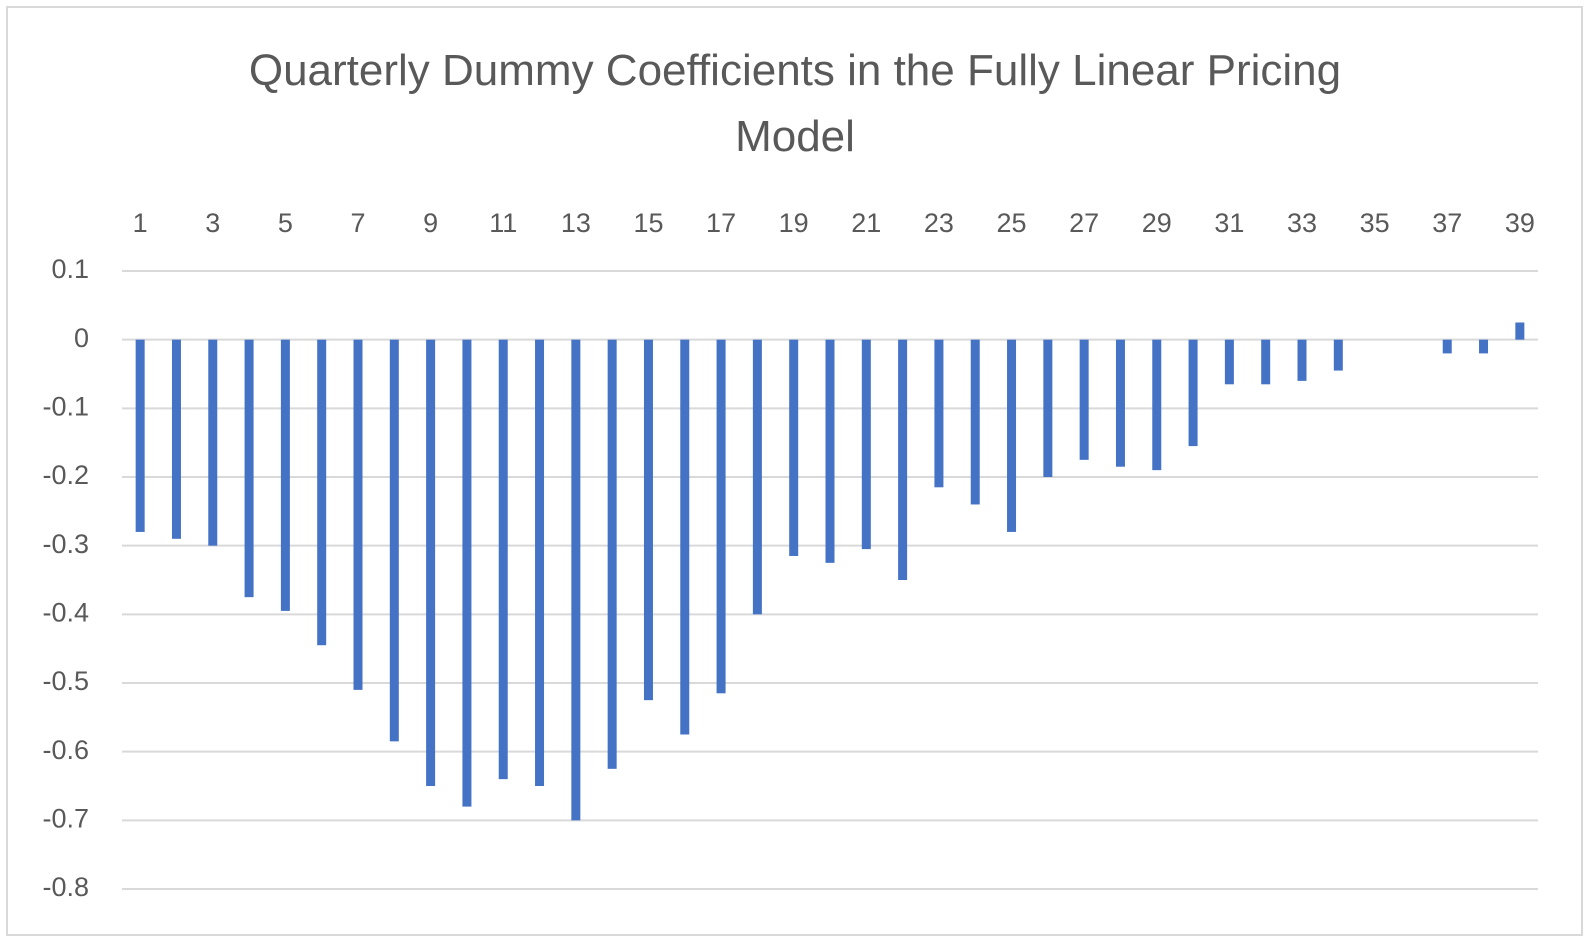 This screenshot has width=1590, height=942. What do you see at coordinates (357, 223) in the screenshot?
I see `x-tick-label: 7` at bounding box center [357, 223].